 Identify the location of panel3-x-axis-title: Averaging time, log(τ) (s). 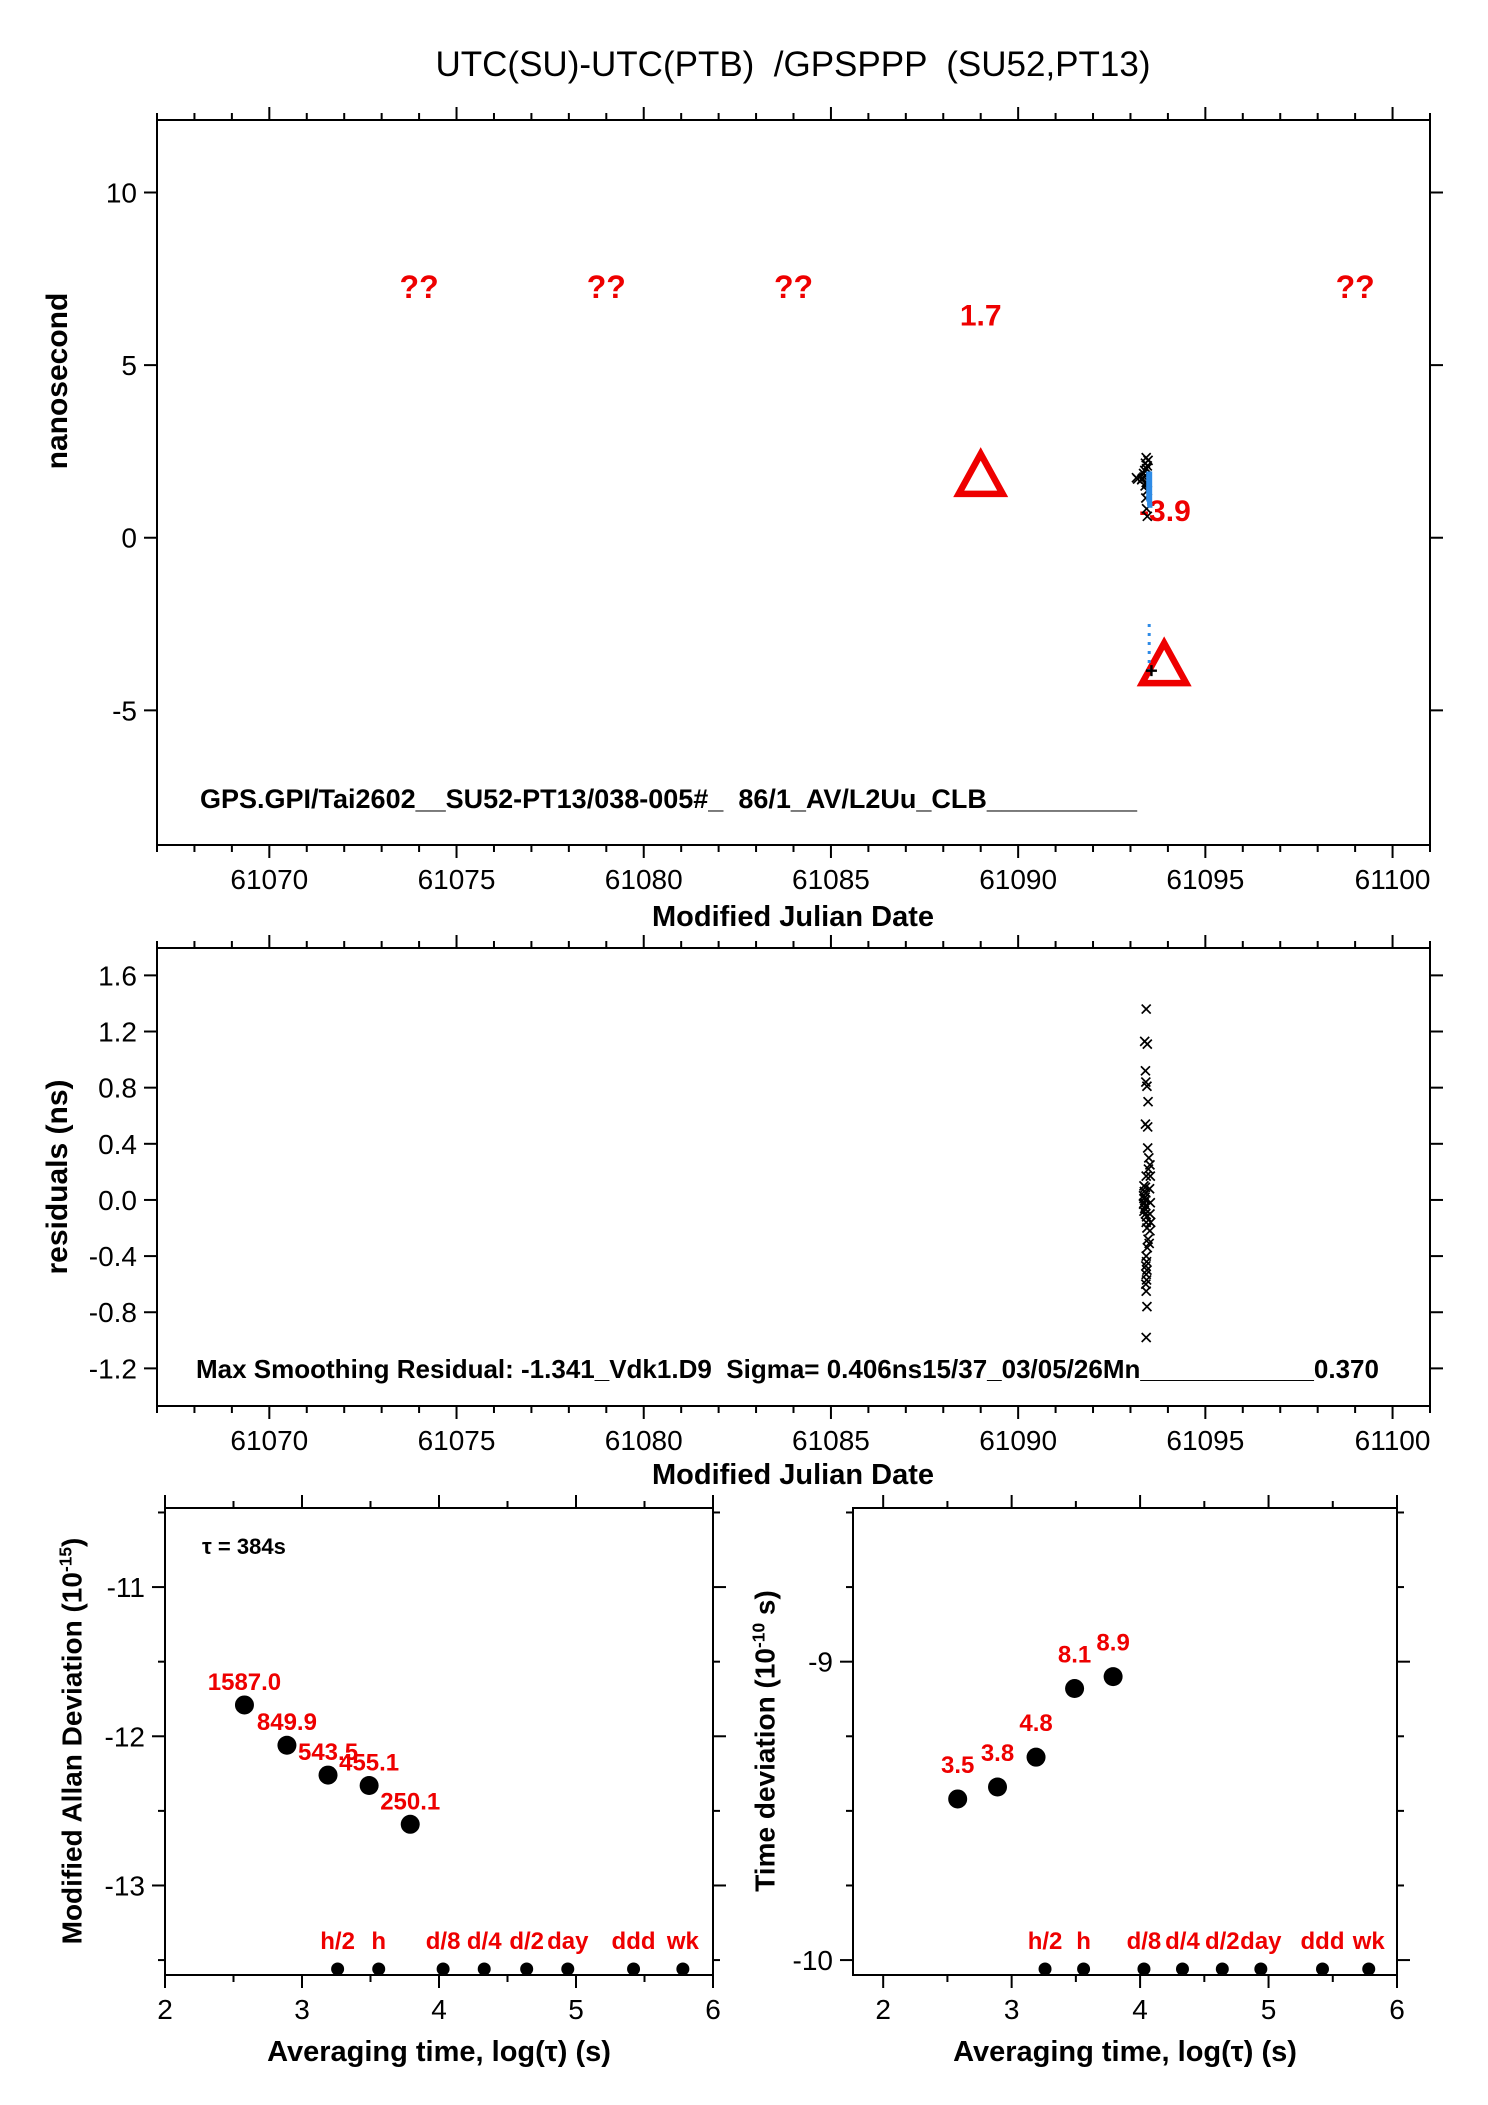
(439, 2052).